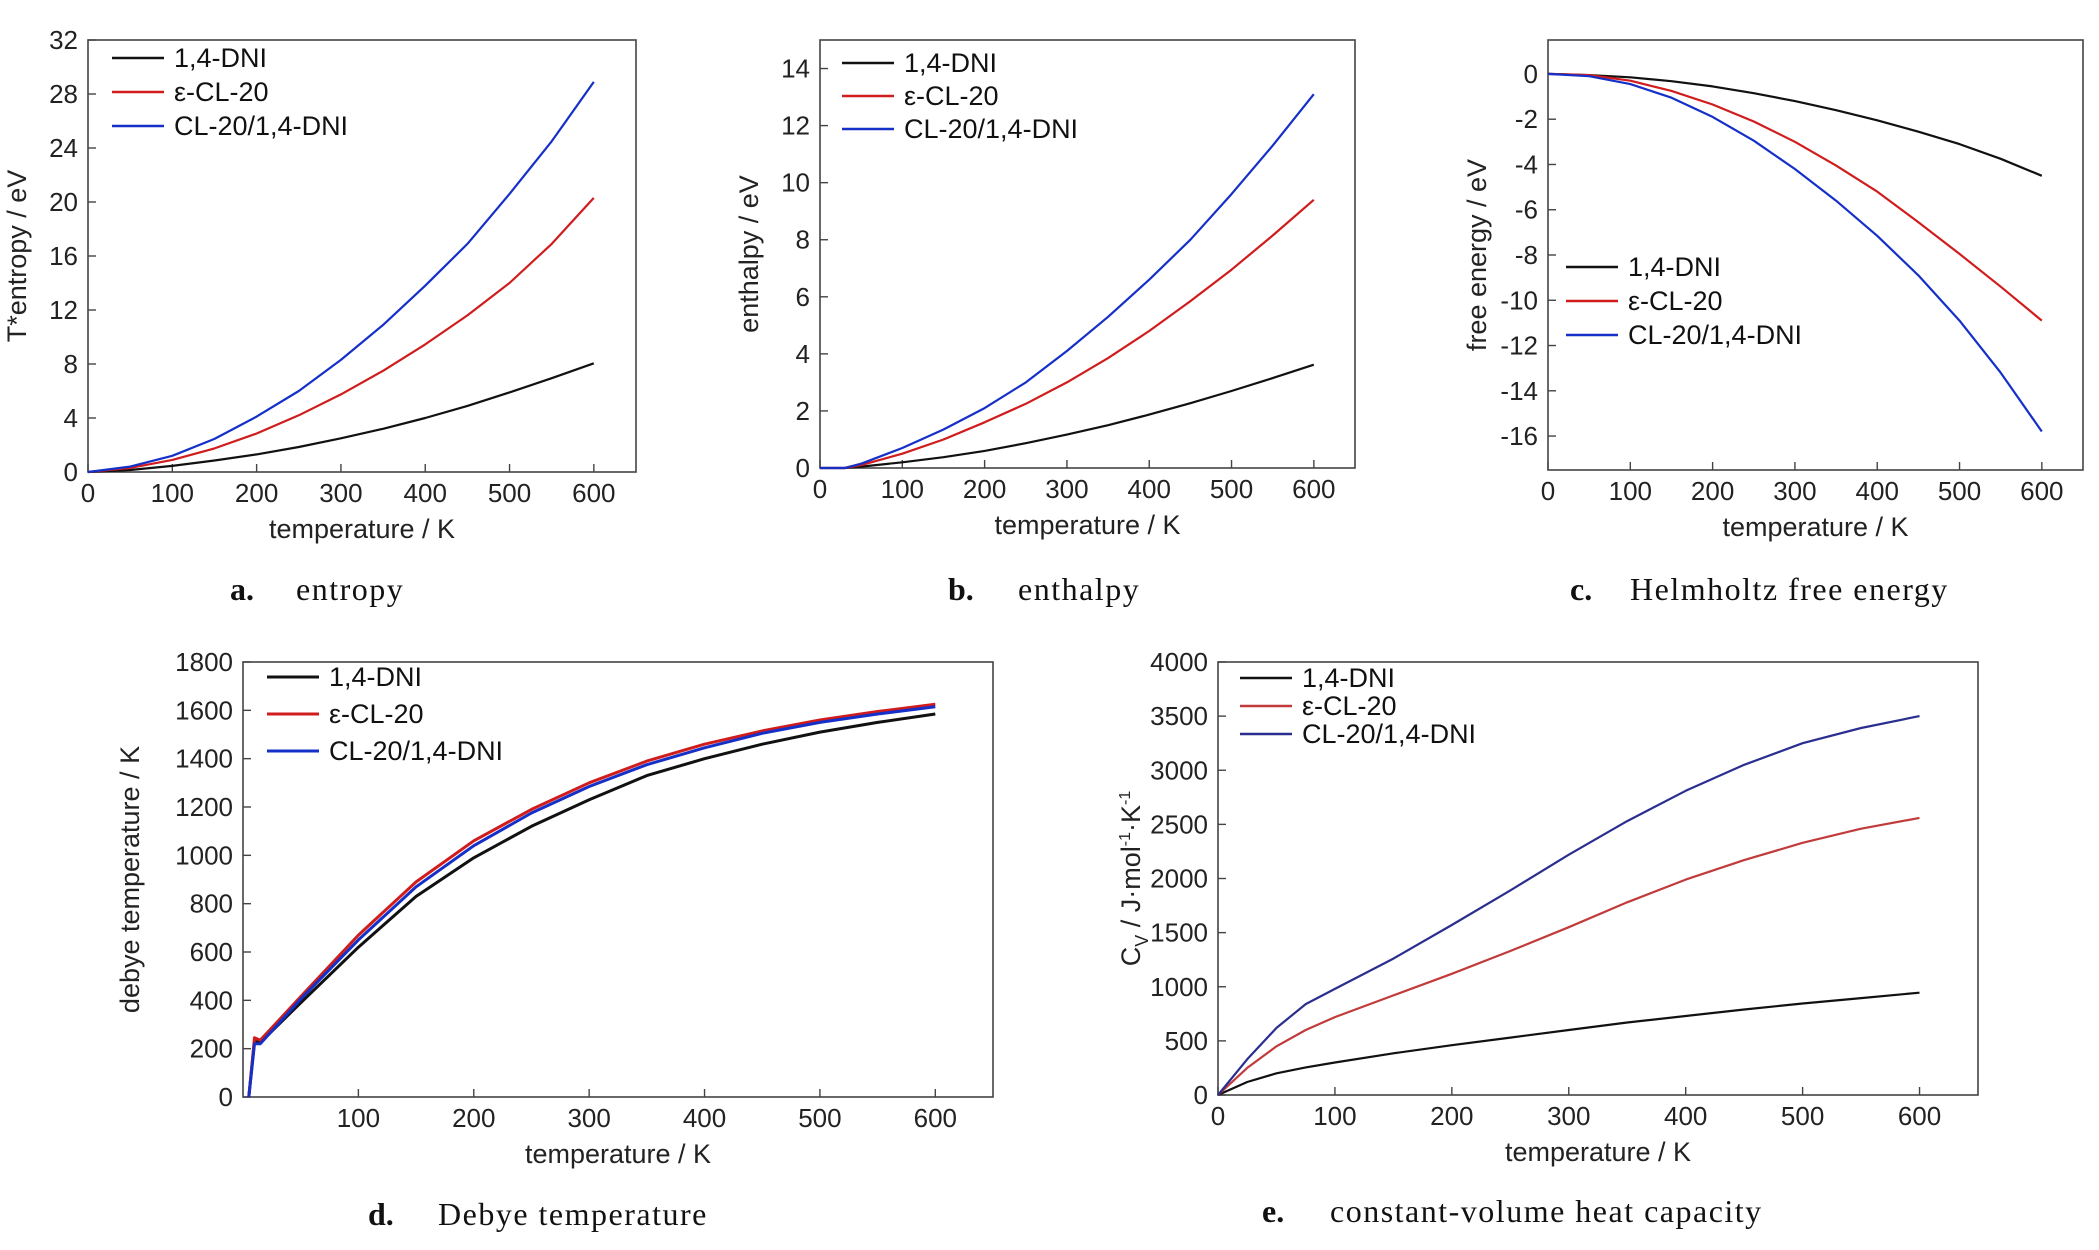 The height and width of the screenshot is (1250, 2099). Describe the element at coordinates (1273, 1211) in the screenshot. I see `caption-letter: e.` at that location.